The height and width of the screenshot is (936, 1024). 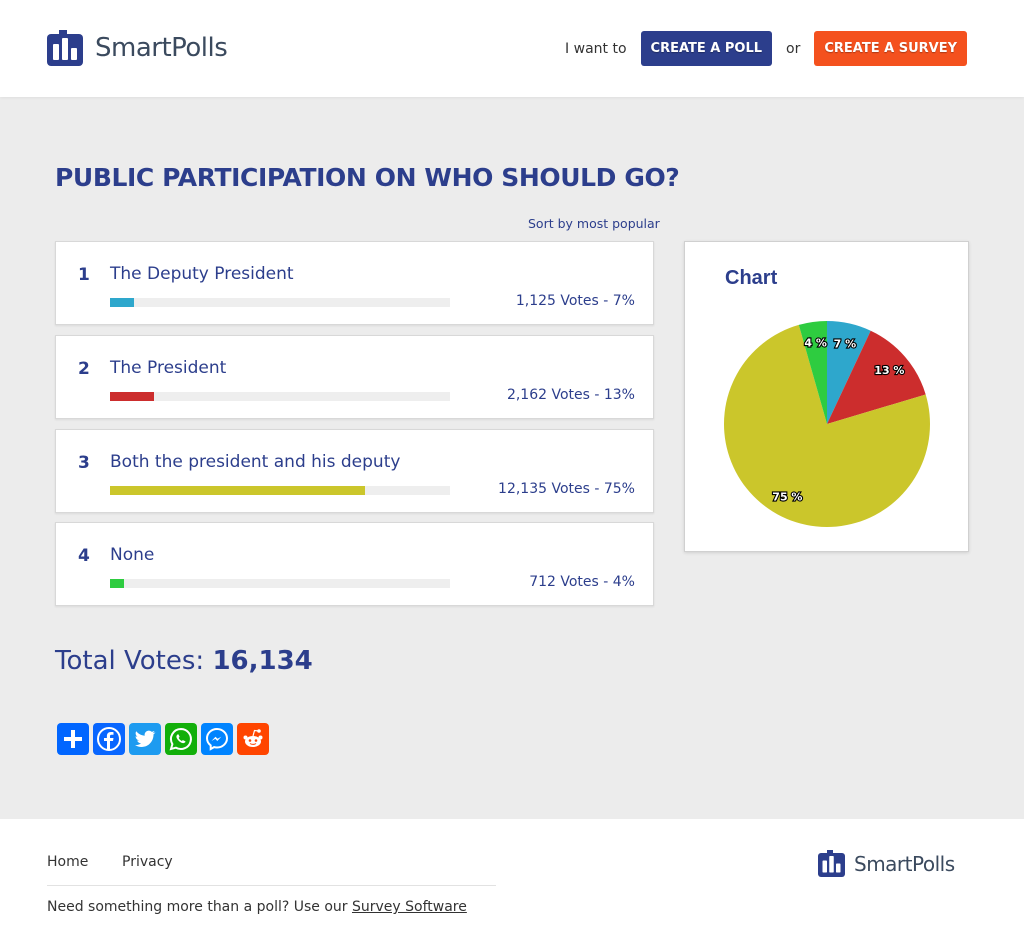 I want to click on footer-privacy-link: Privacy, so click(x=147, y=862).